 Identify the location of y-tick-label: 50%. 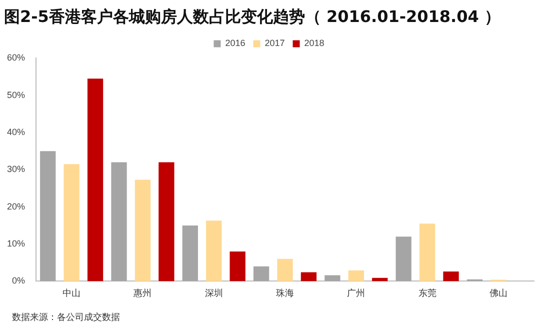
(16, 95).